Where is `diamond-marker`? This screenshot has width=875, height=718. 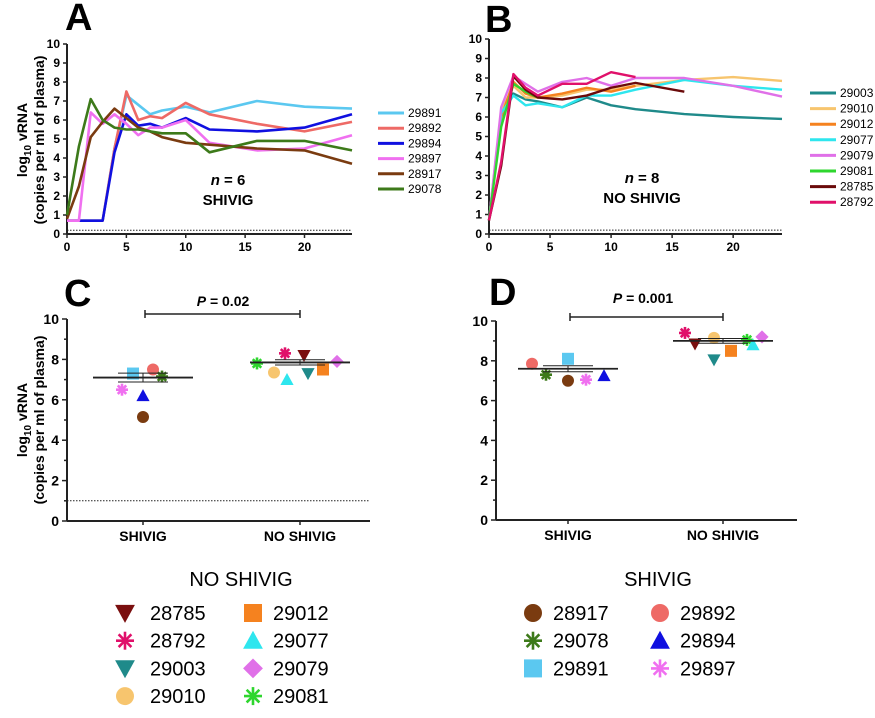
diamond-marker is located at coordinates (337, 361).